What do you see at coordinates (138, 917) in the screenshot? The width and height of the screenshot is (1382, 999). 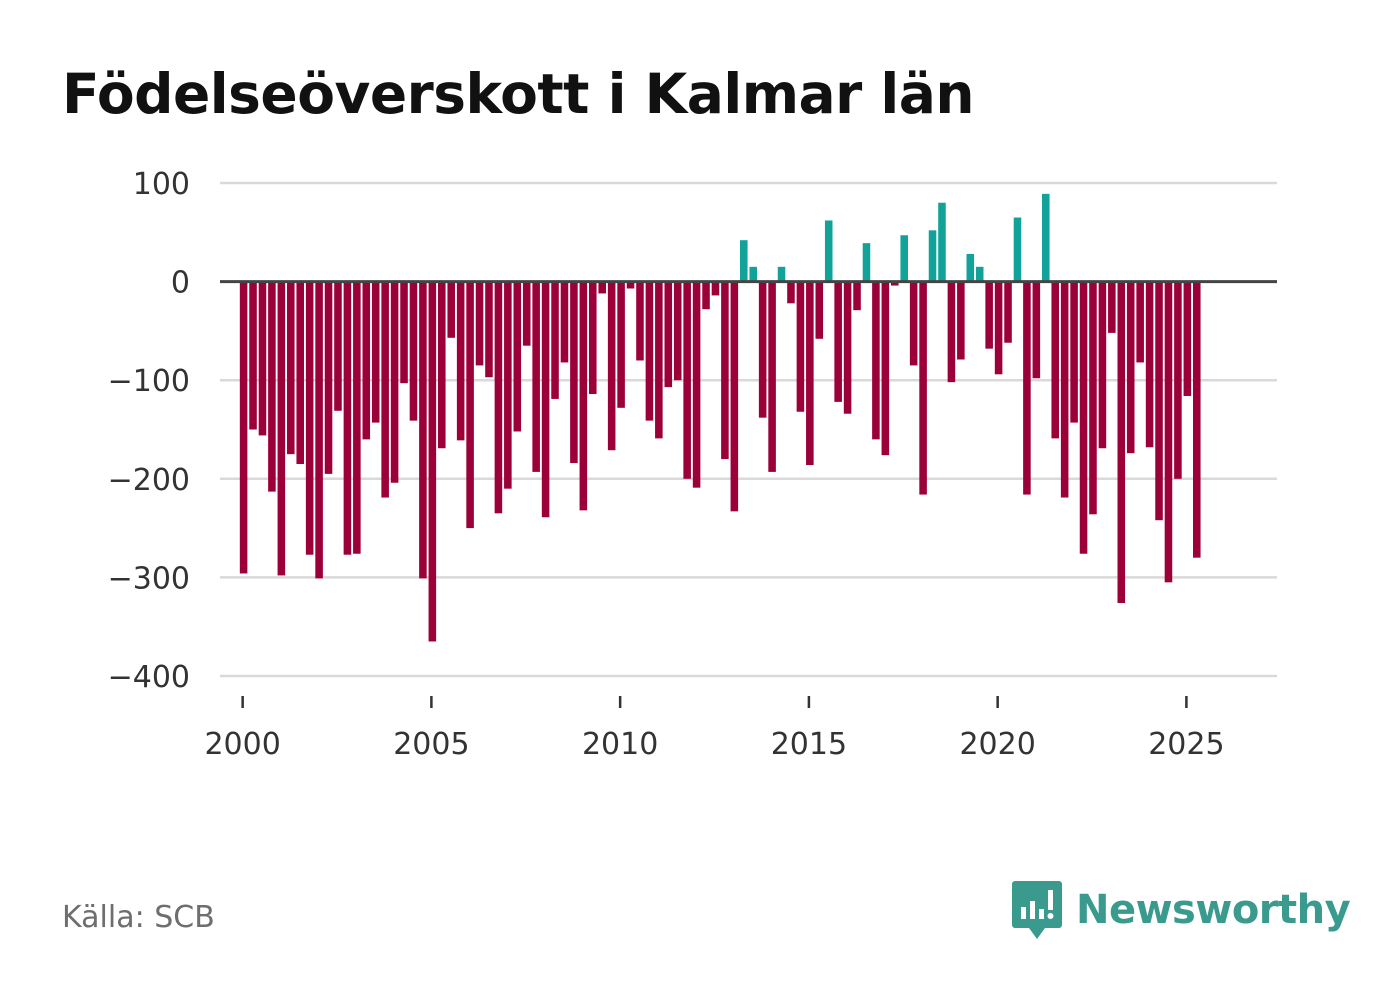 I see `source-note: Källa: SCB` at bounding box center [138, 917].